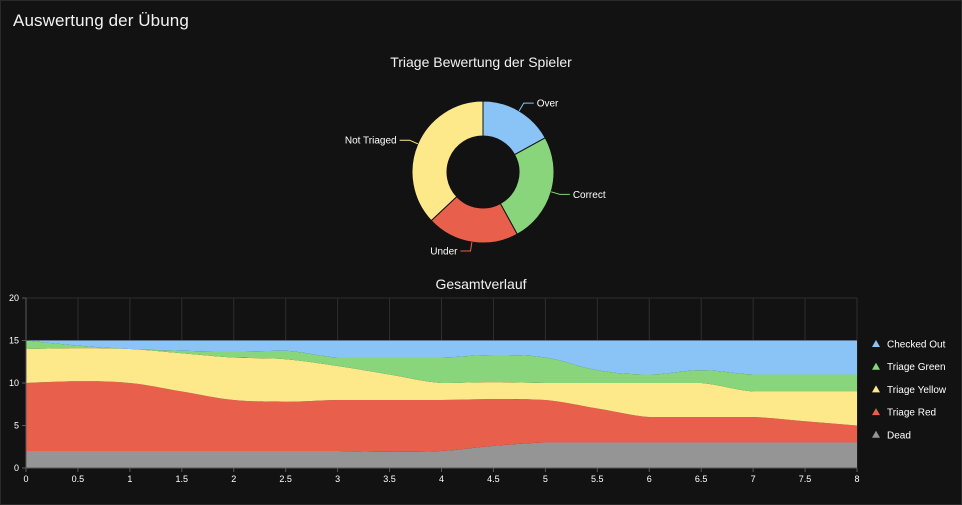  Describe the element at coordinates (14, 341) in the screenshot. I see `y-tick-label: 15` at that location.